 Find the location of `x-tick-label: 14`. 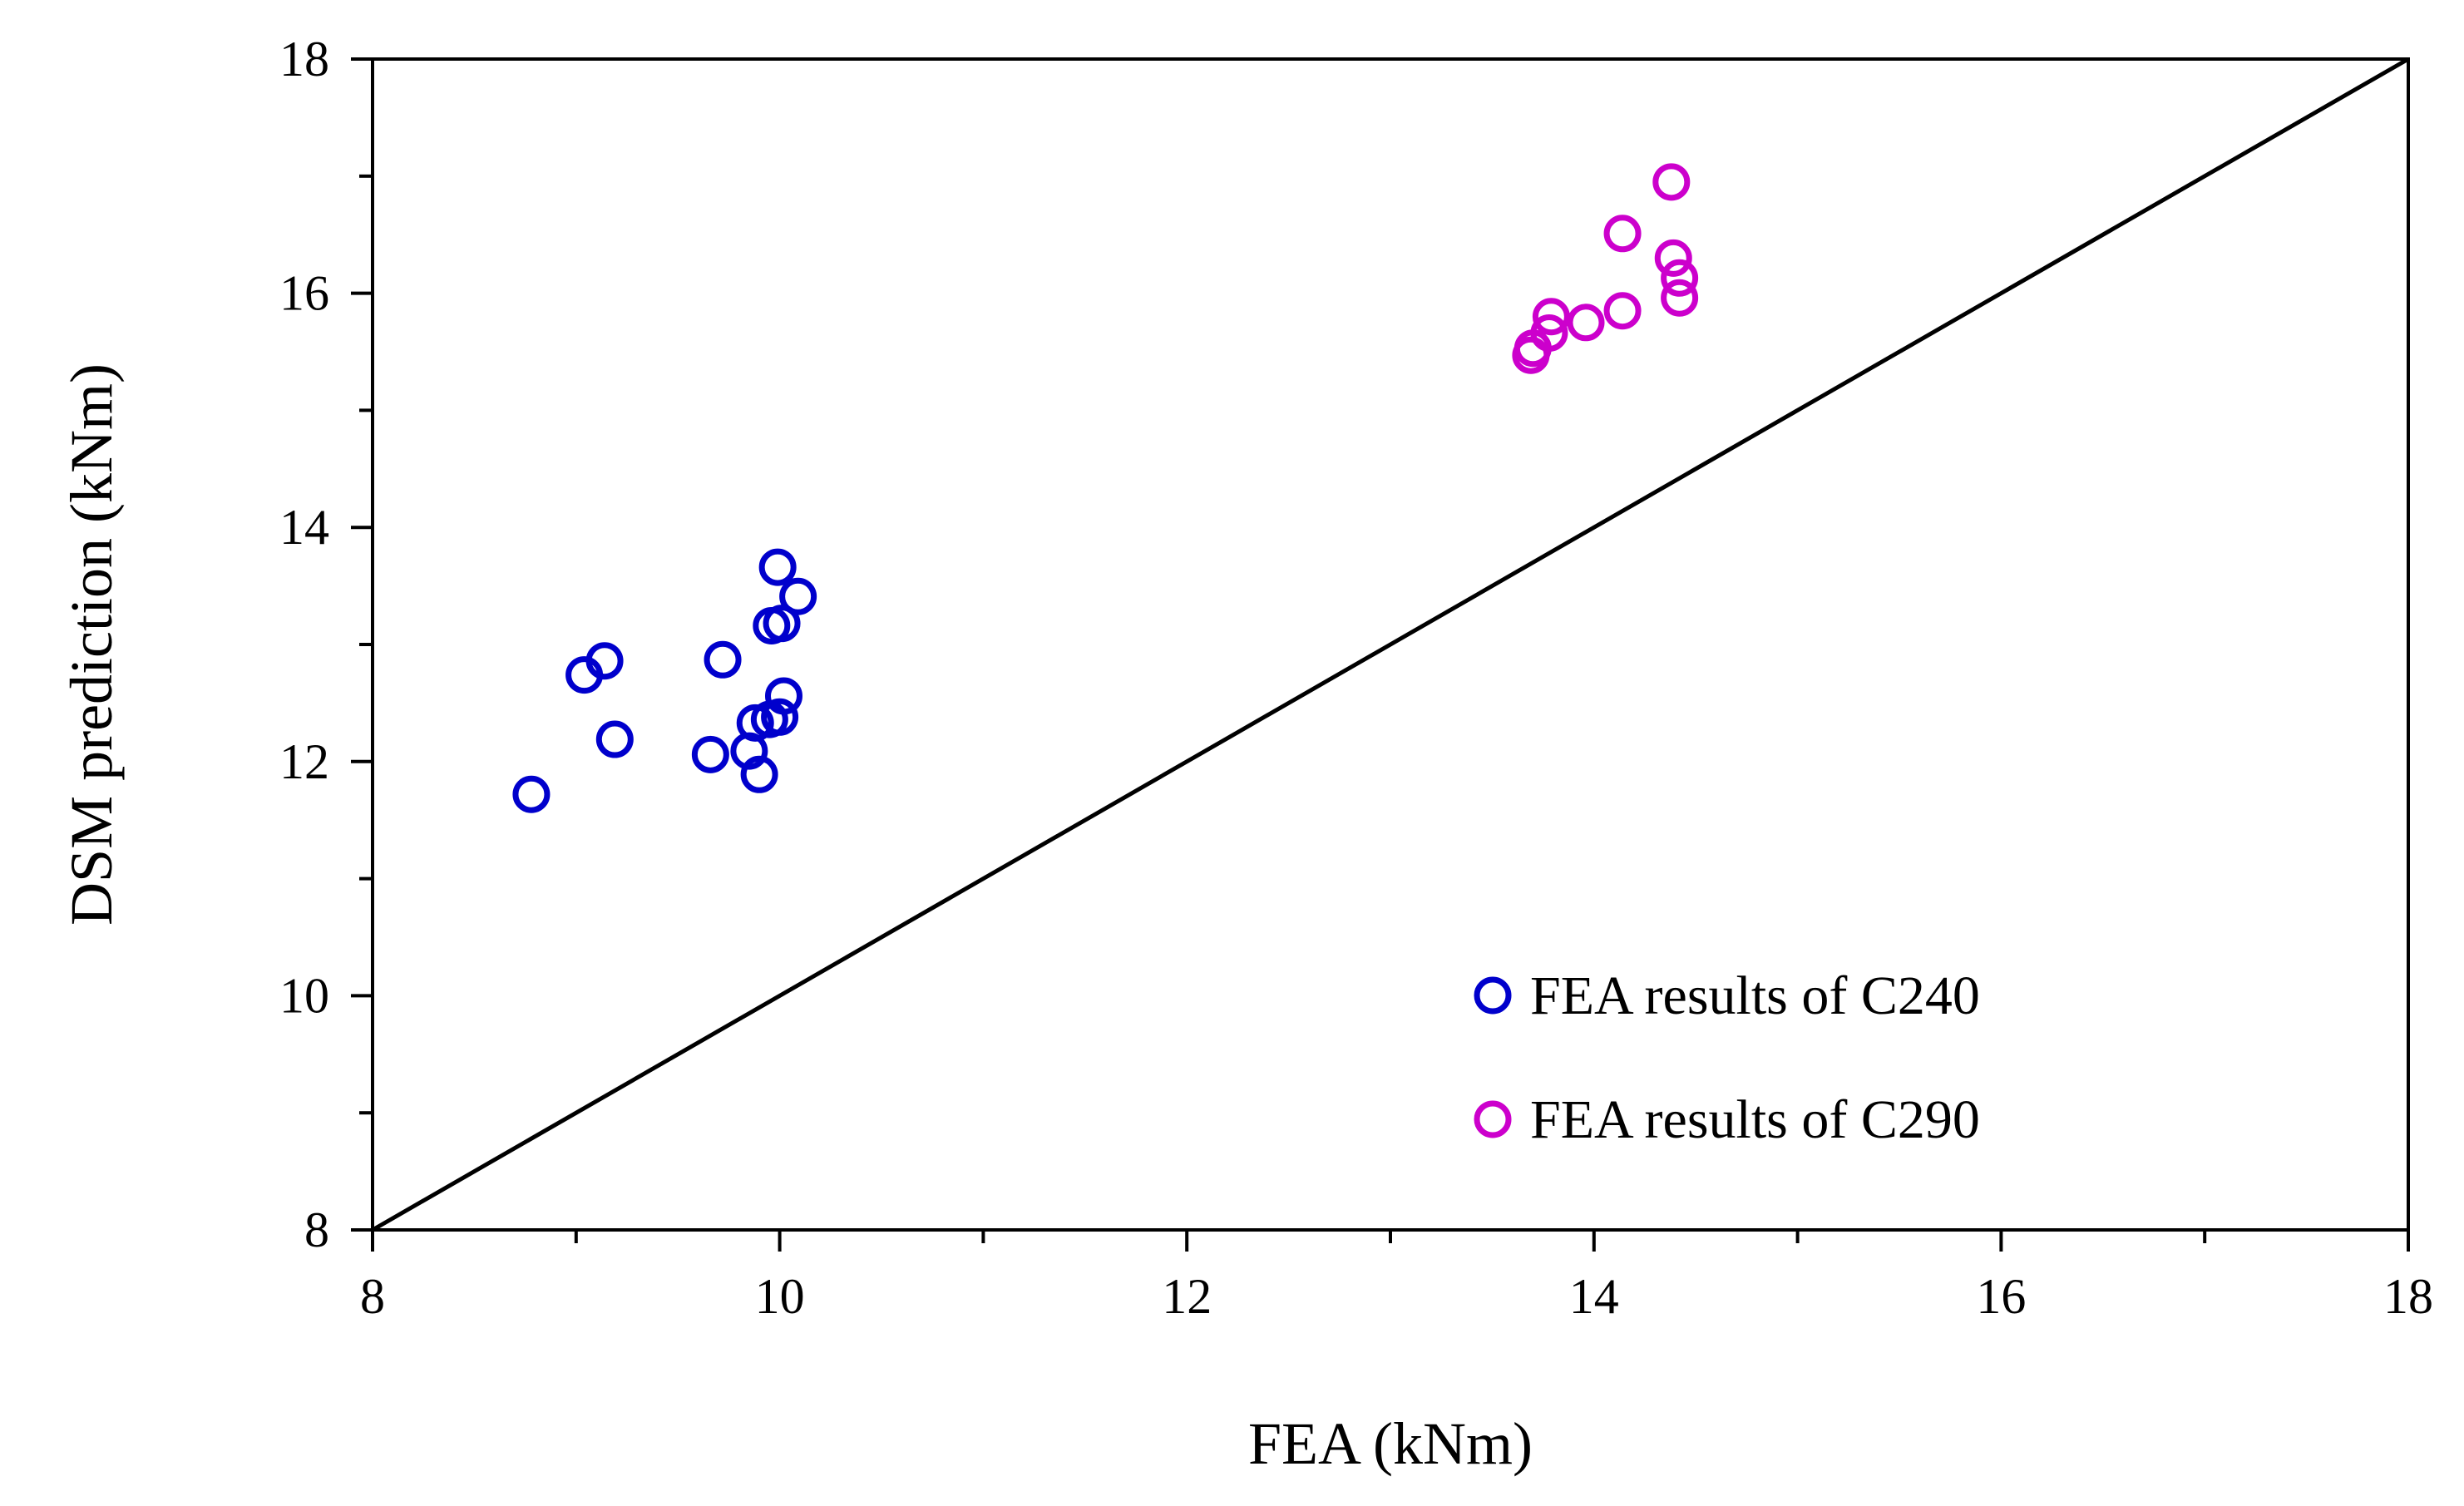

x-tick-label: 14 is located at coordinates (1594, 1296).